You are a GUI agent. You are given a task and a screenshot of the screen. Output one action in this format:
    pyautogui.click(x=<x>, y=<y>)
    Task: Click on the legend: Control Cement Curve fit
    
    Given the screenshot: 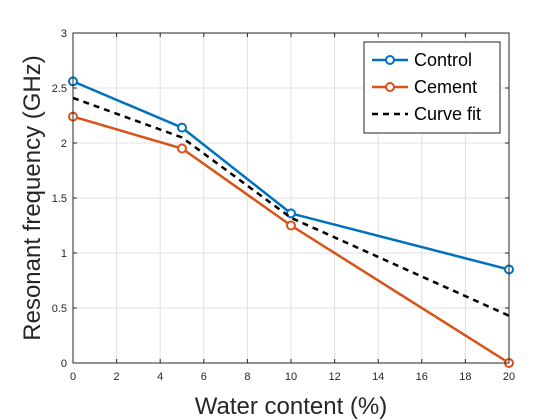 What is the action you would take?
    pyautogui.click(x=432, y=87)
    